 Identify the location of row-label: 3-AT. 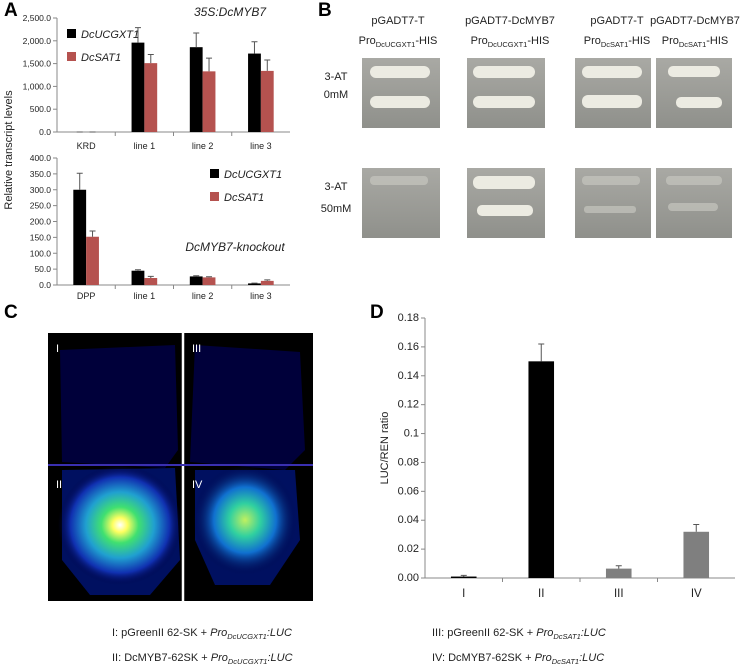
(335, 187).